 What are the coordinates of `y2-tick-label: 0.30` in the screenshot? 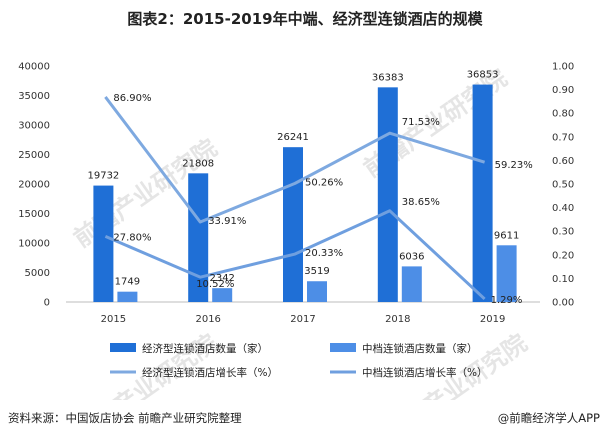 It's located at (563, 232).